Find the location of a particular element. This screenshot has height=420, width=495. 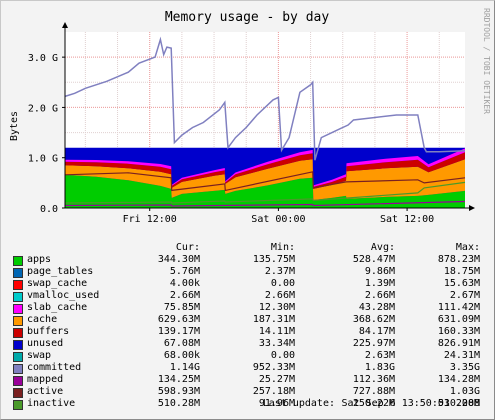

area-apps is located at coordinates (265, 191).